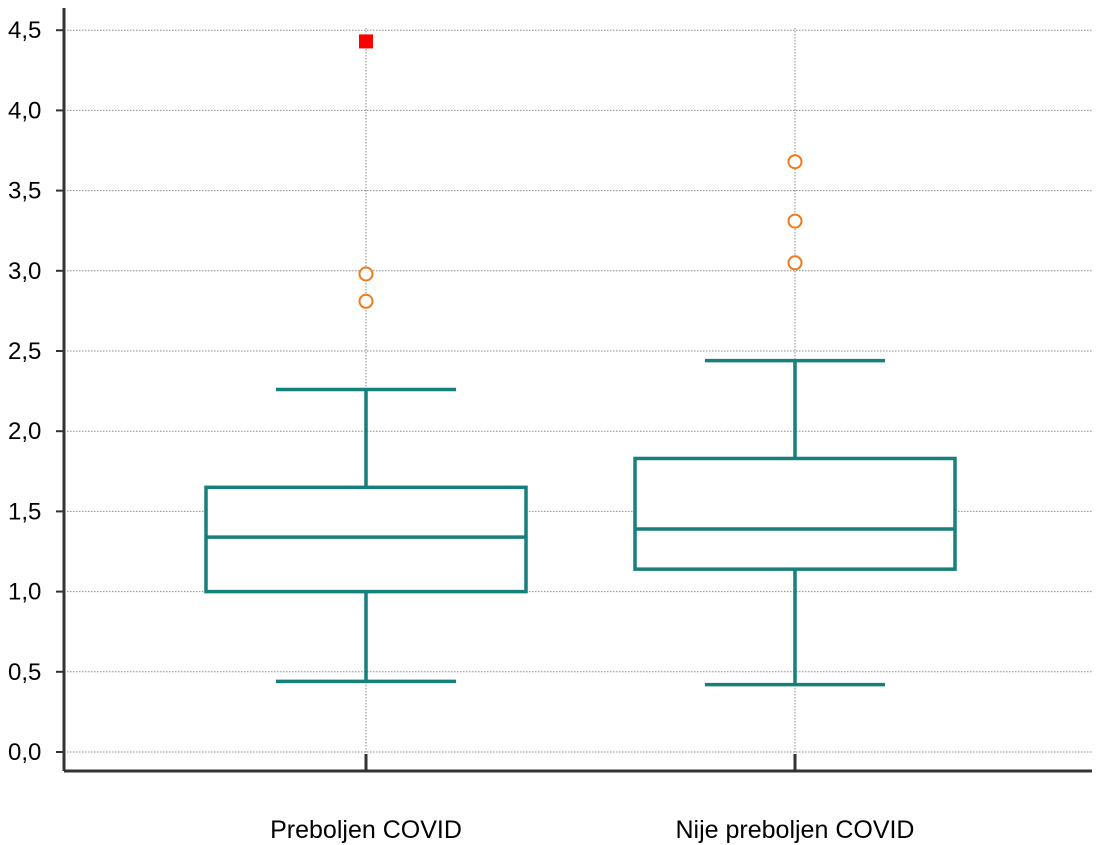 This screenshot has width=1096, height=845. What do you see at coordinates (24, 191) in the screenshot?
I see `y-tick-label: 3,5` at bounding box center [24, 191].